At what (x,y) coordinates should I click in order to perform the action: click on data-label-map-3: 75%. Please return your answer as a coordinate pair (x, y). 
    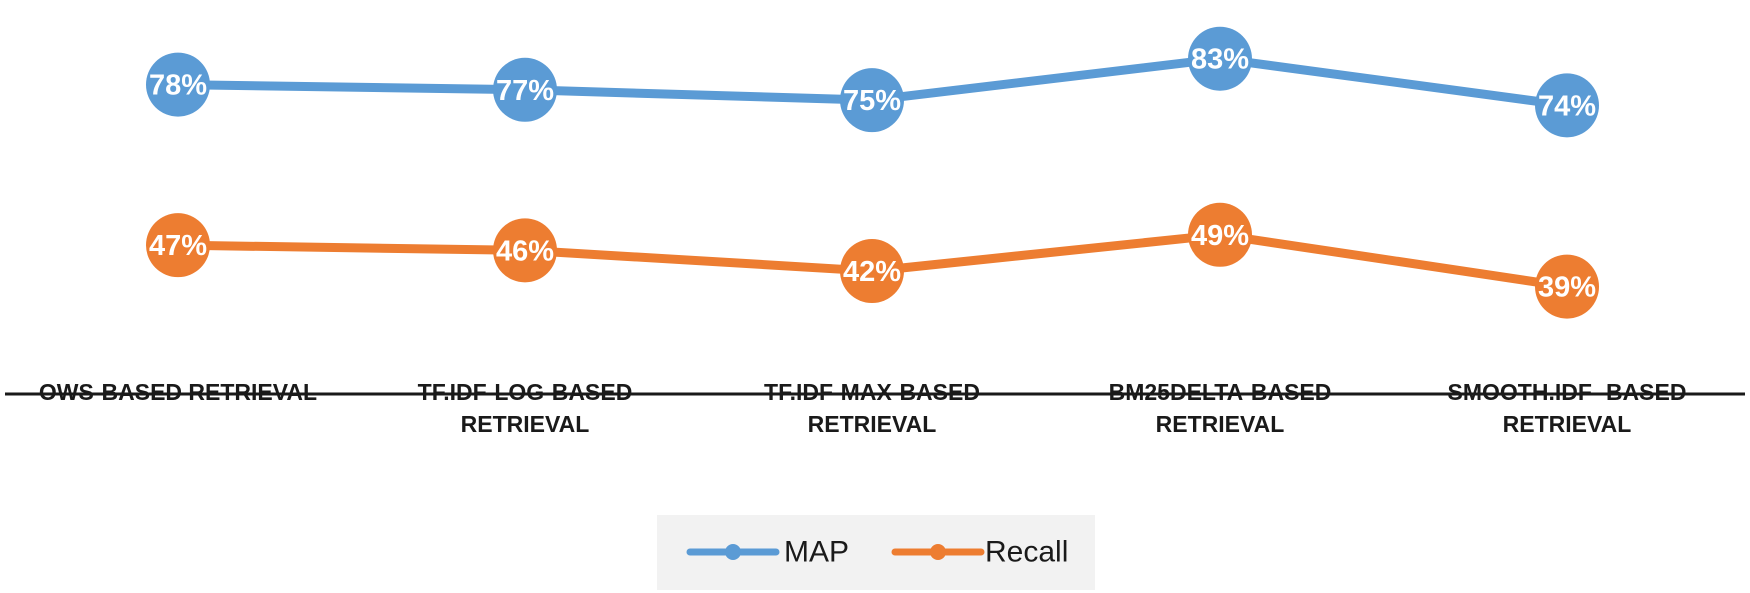
    Looking at the image, I should click on (872, 101).